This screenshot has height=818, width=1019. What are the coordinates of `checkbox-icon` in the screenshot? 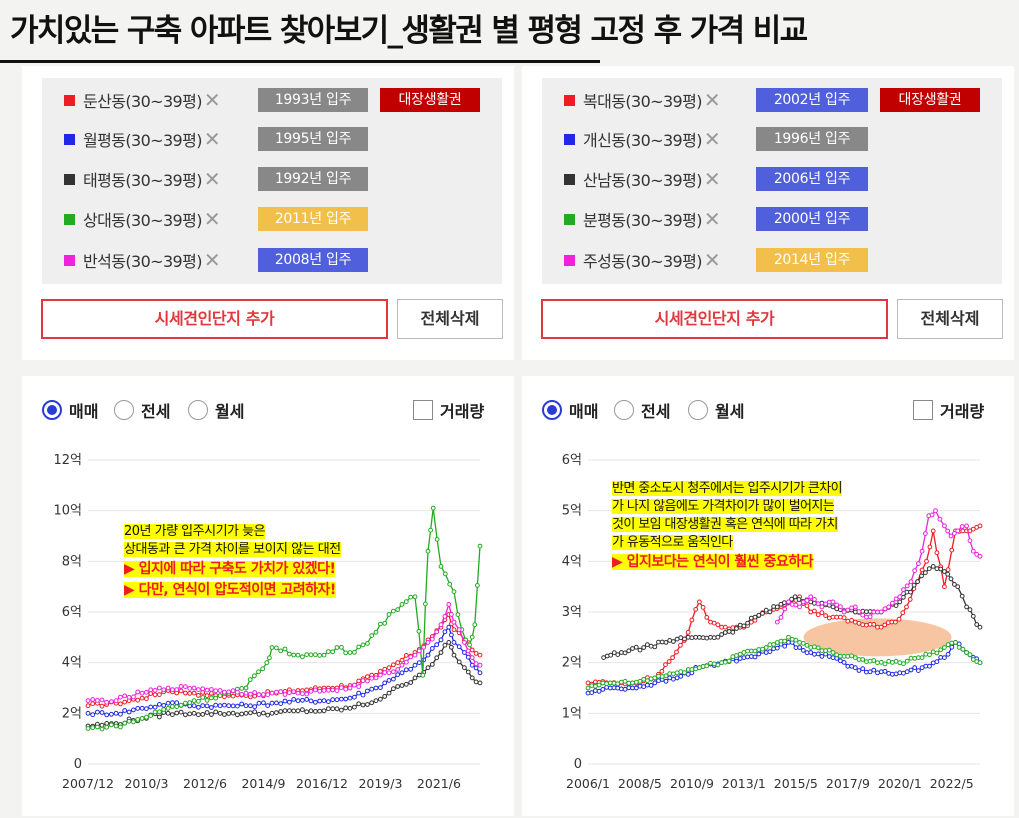 It's located at (423, 410).